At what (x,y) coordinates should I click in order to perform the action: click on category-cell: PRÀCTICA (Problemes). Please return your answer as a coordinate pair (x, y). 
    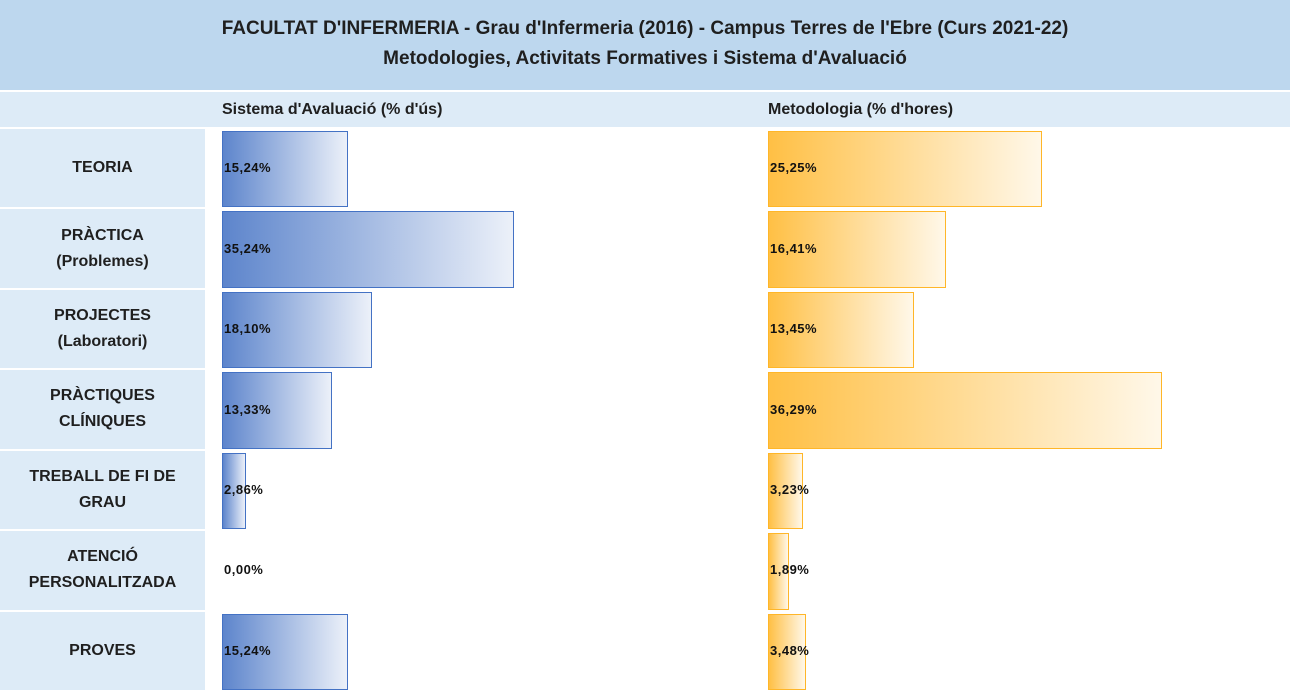
    Looking at the image, I should click on (102, 248).